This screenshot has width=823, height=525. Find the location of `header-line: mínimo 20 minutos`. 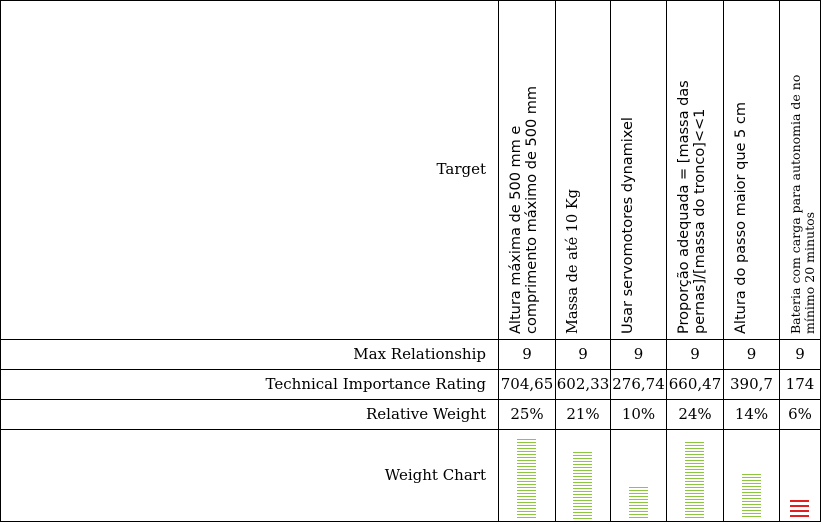

header-line: mínimo 20 minutos is located at coordinates (809, 272).